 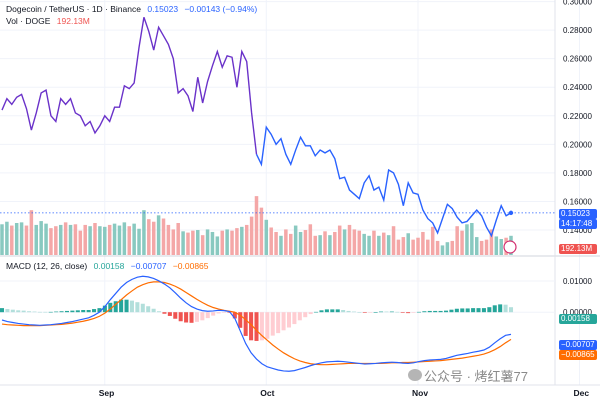 What do you see at coordinates (577, 87) in the screenshot?
I see `price-axis-label: 0.24000` at bounding box center [577, 87].